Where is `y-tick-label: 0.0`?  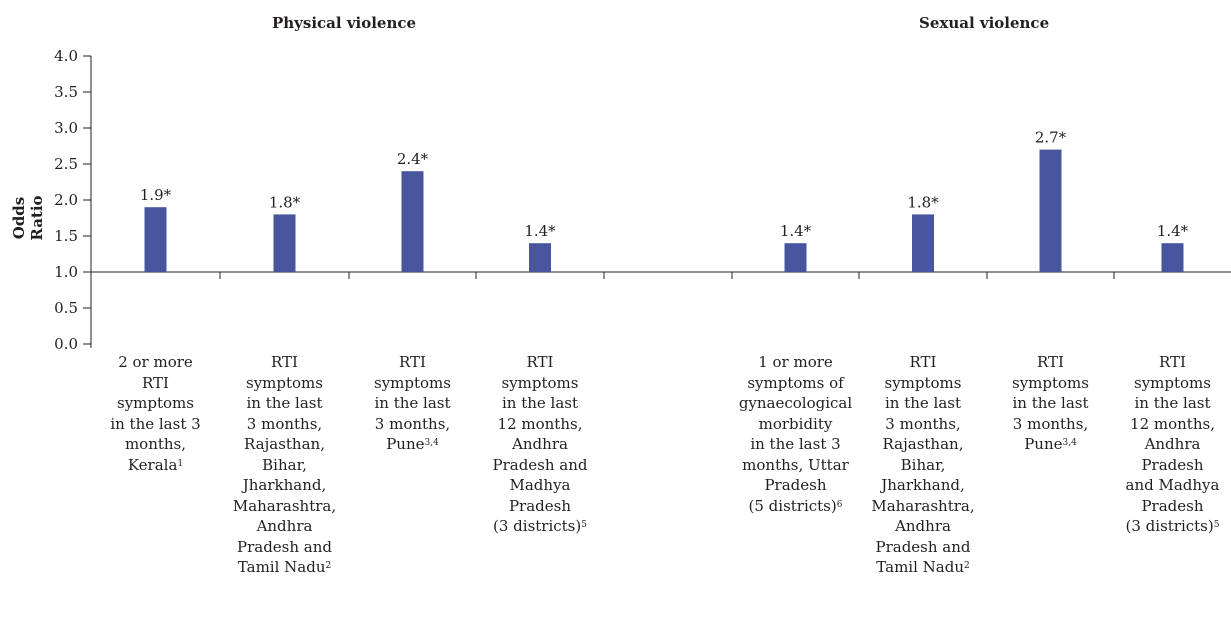
y-tick-label: 0.0 is located at coordinates (66, 344).